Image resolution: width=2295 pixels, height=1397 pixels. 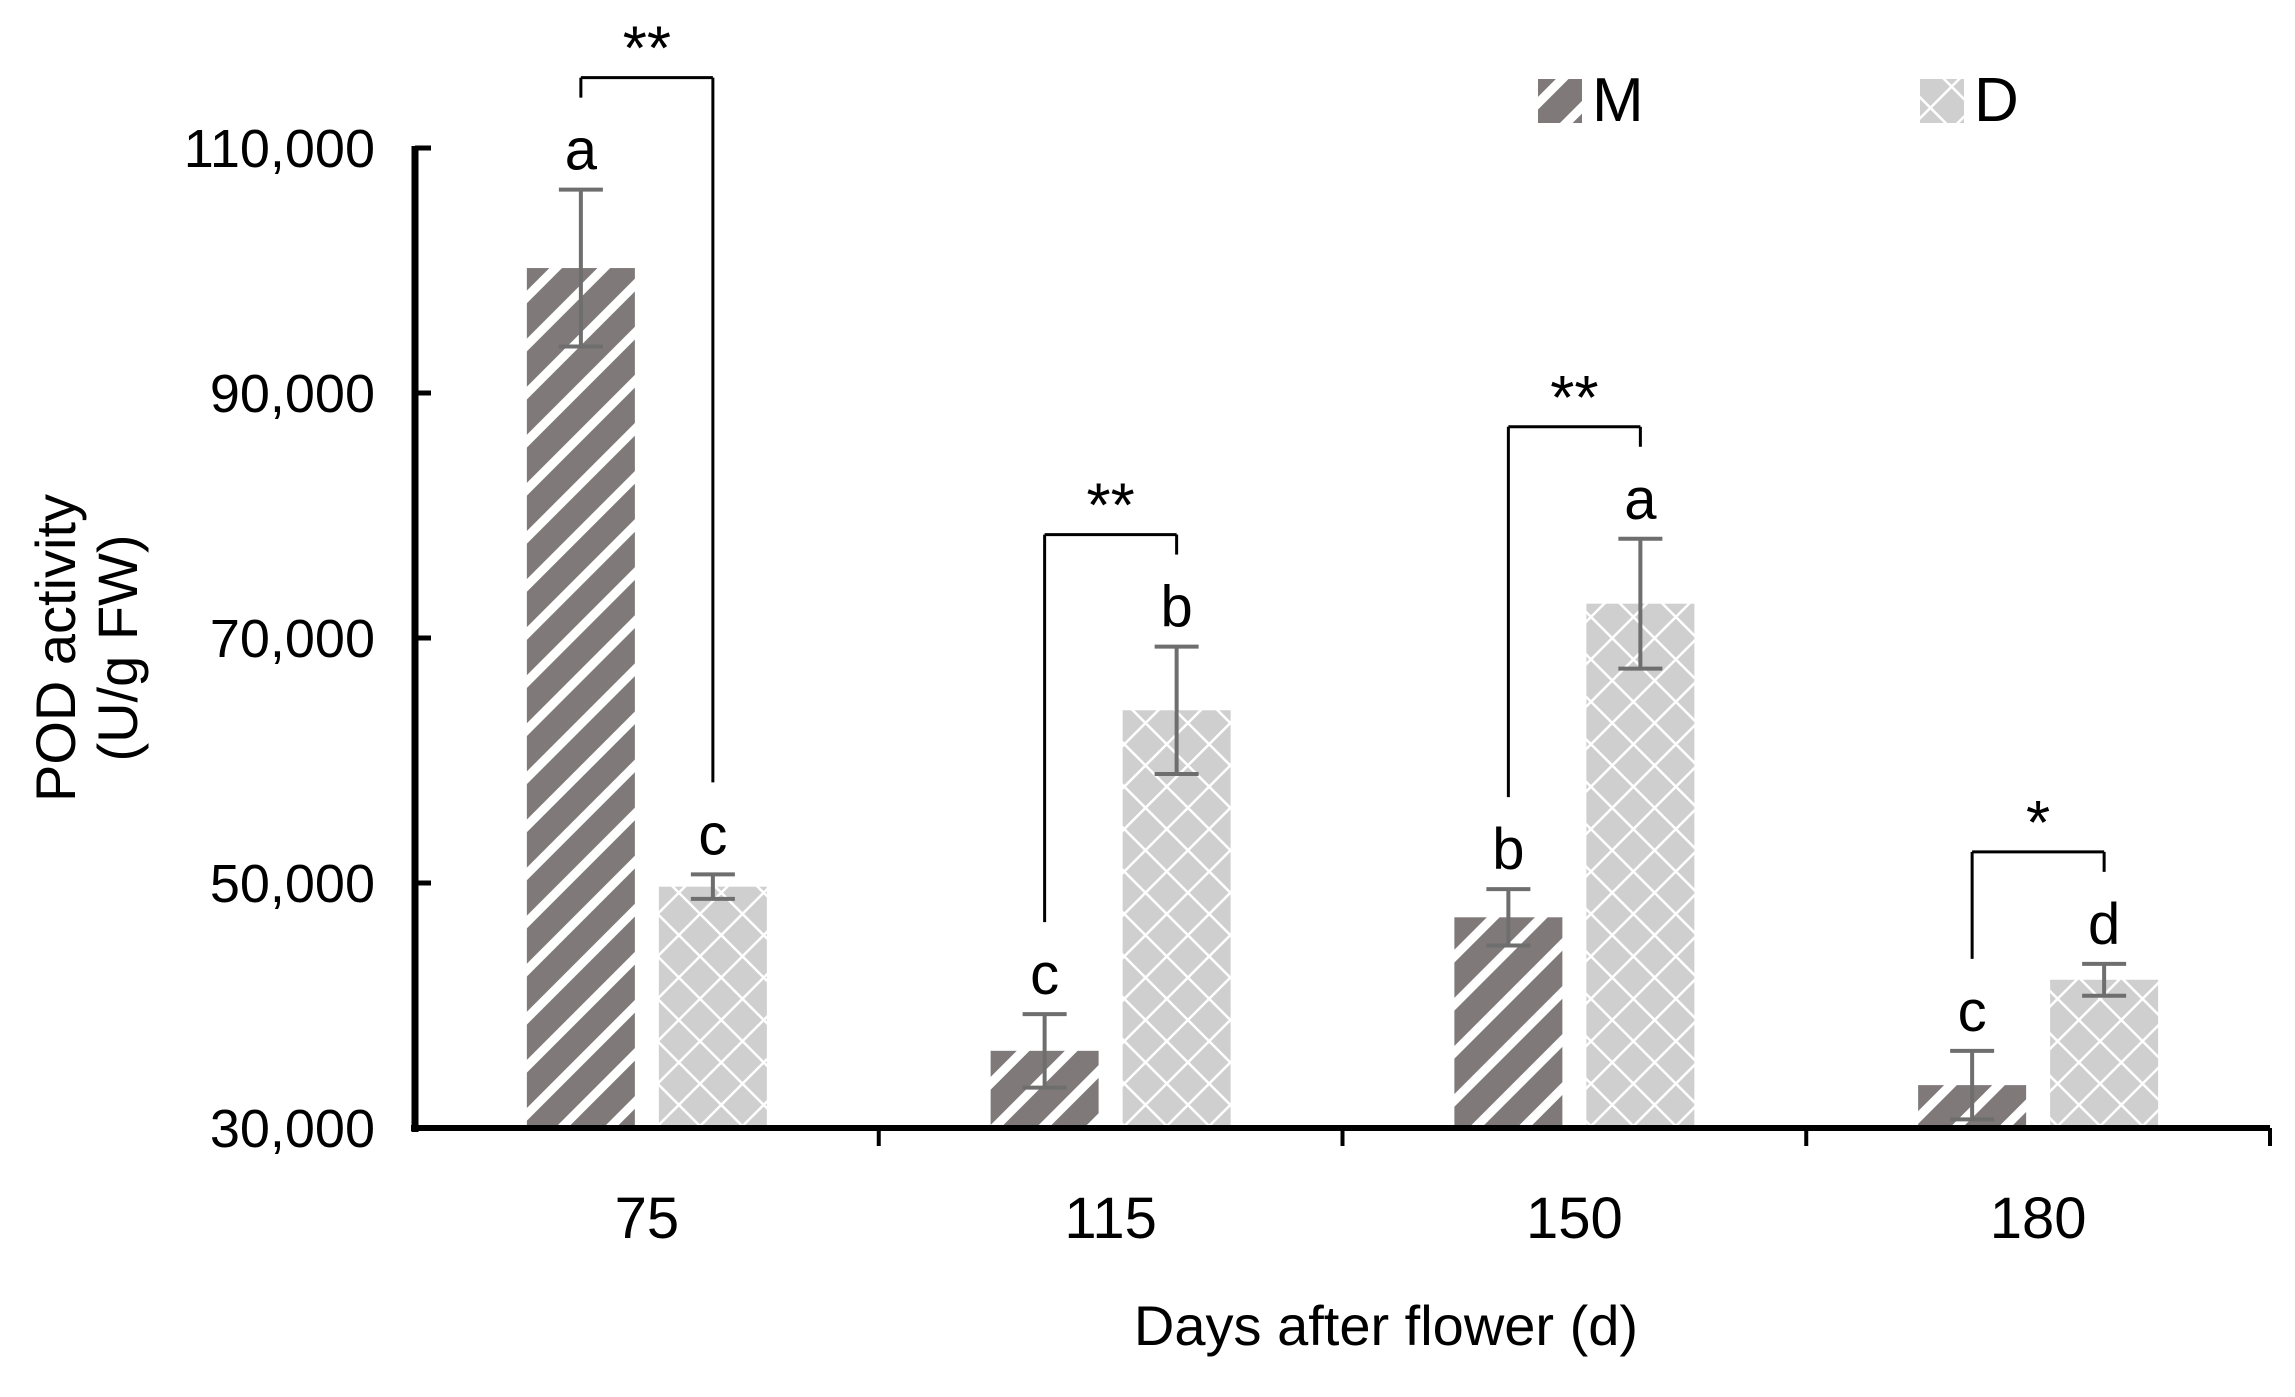 What do you see at coordinates (647, 1218) in the screenshot?
I see `x-tick-label: 75` at bounding box center [647, 1218].